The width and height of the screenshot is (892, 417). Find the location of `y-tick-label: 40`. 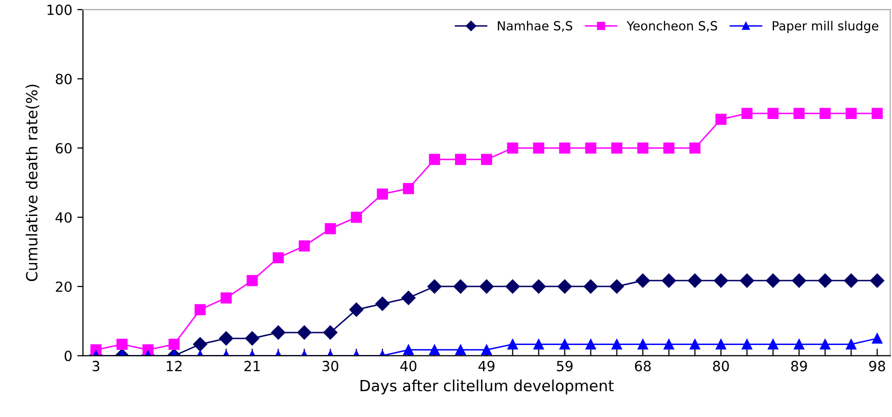

y-tick-label: 40 is located at coordinates (64, 217).